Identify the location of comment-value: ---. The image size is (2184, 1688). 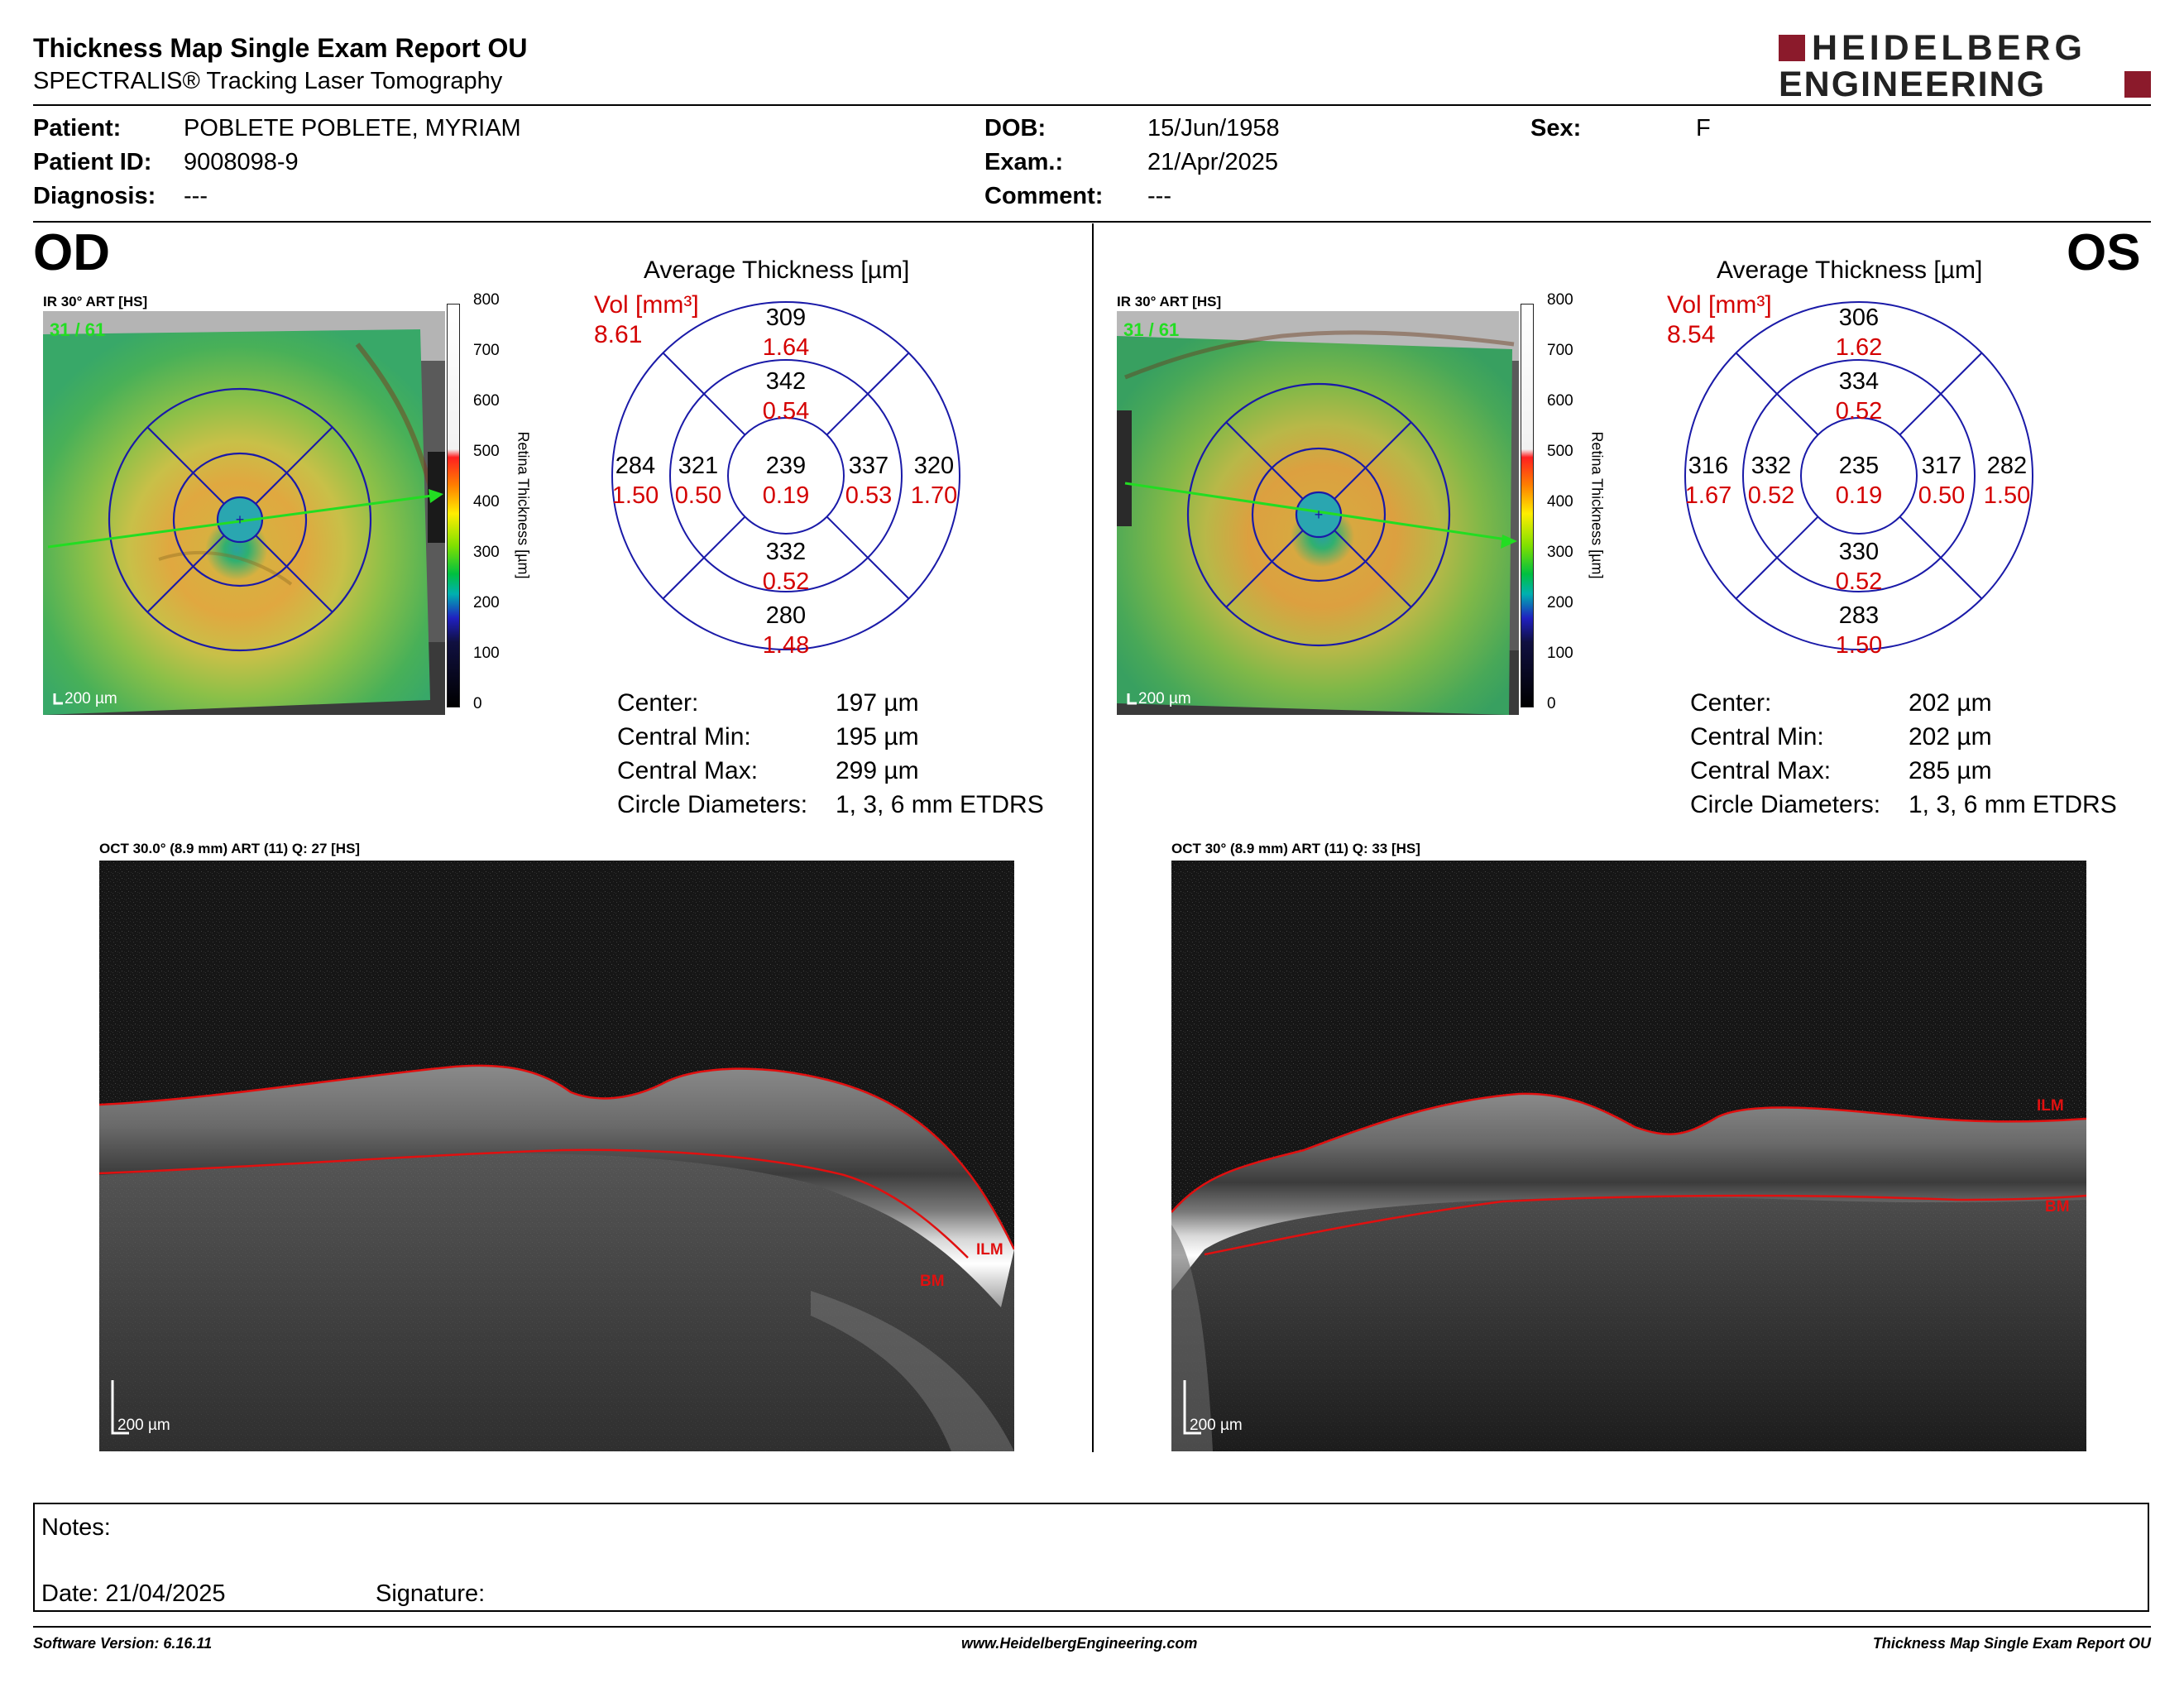
(1159, 196).